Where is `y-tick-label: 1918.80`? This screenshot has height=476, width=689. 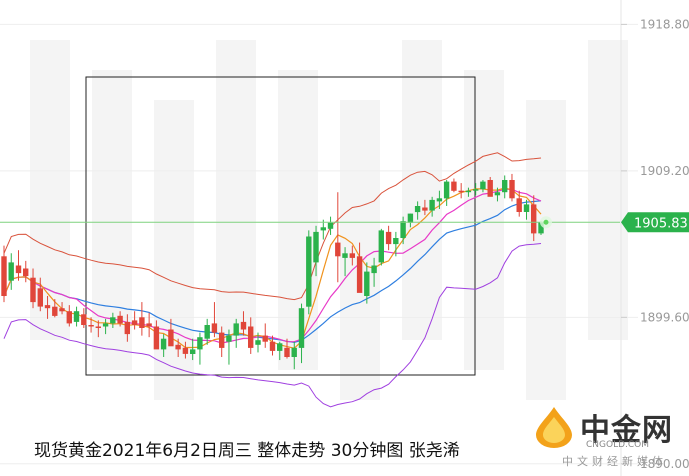 y-tick-label: 1918.80 is located at coordinates (664, 24).